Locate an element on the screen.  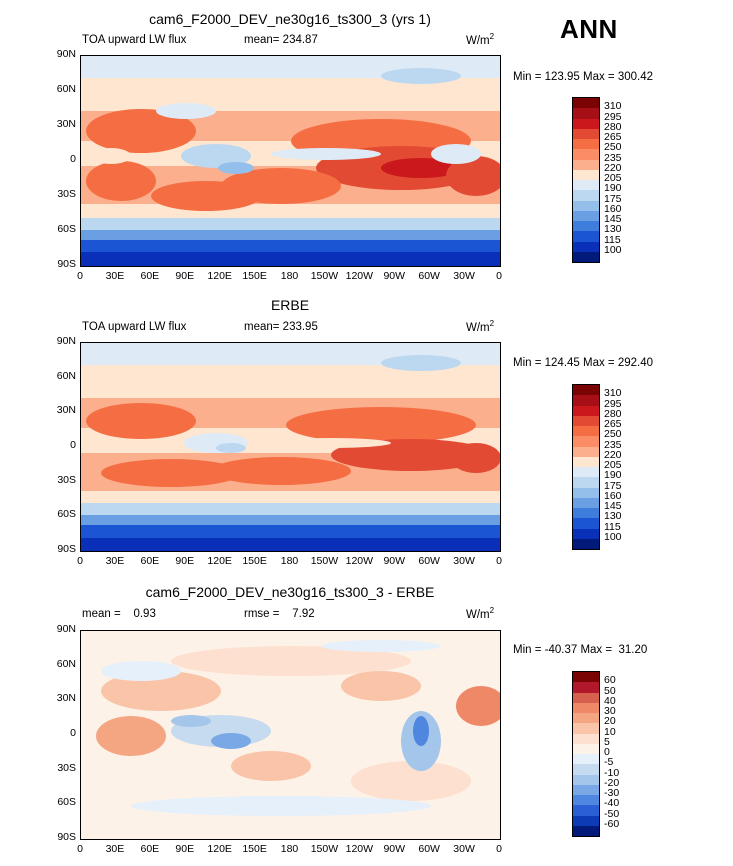
panel2-mean-label: mean= 233.95 is located at coordinates (281, 327).